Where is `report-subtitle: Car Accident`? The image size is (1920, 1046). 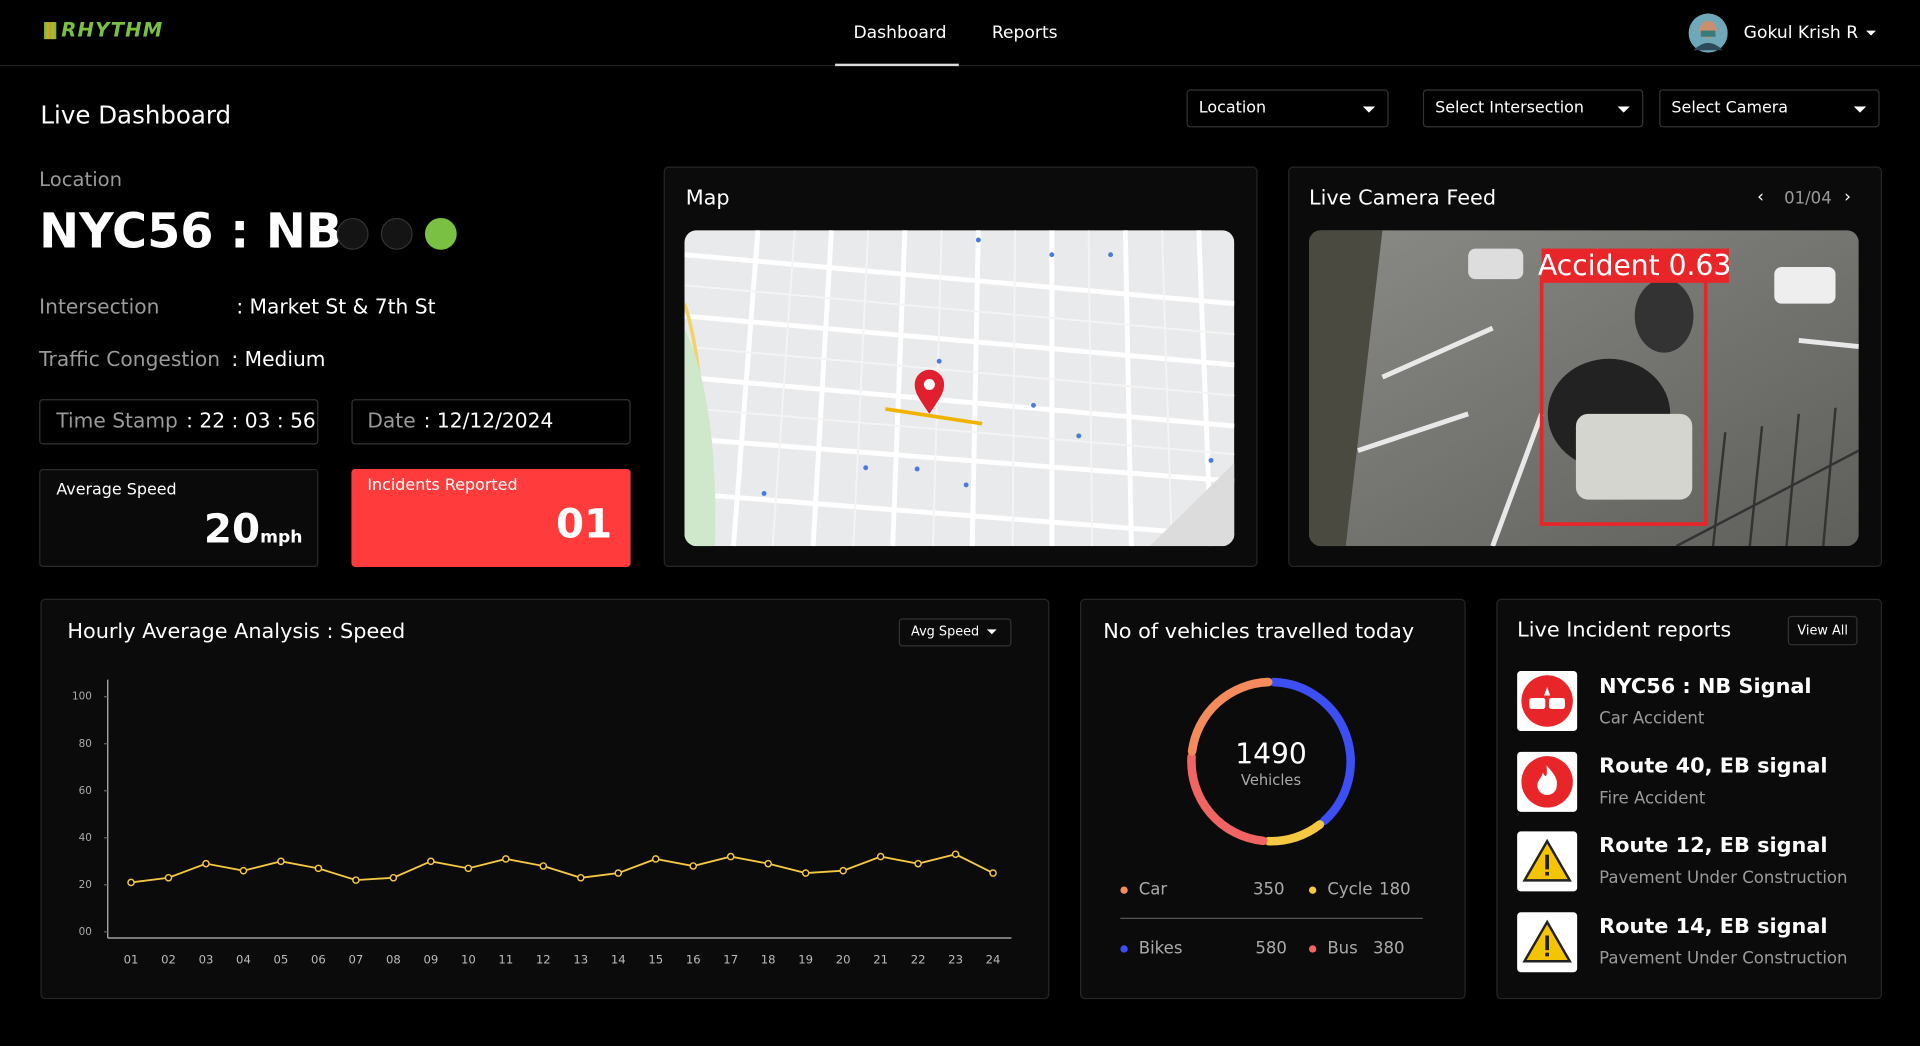
report-subtitle: Car Accident is located at coordinates (1652, 718).